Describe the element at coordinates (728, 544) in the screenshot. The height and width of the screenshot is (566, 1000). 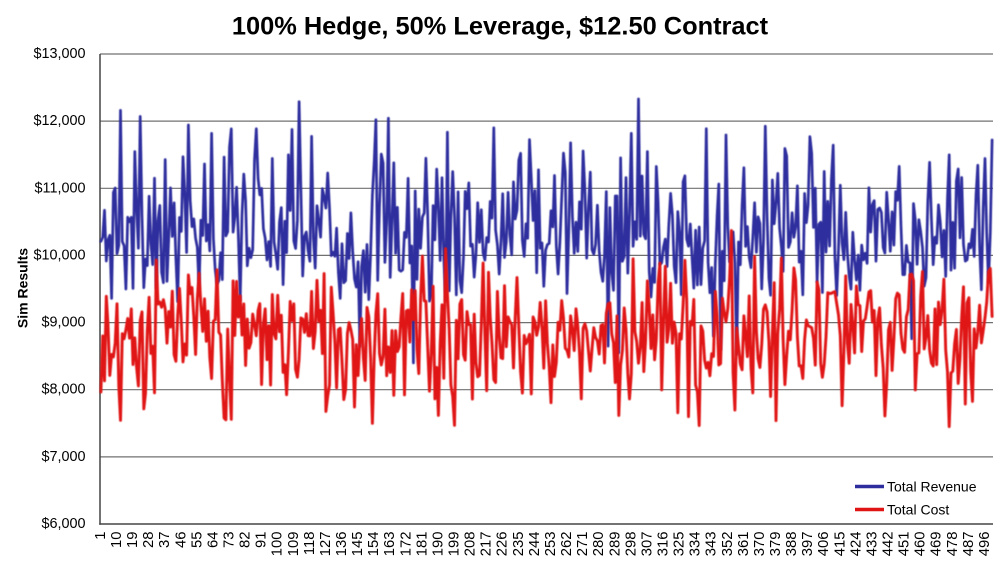
I see `svg-text: 352` at that location.